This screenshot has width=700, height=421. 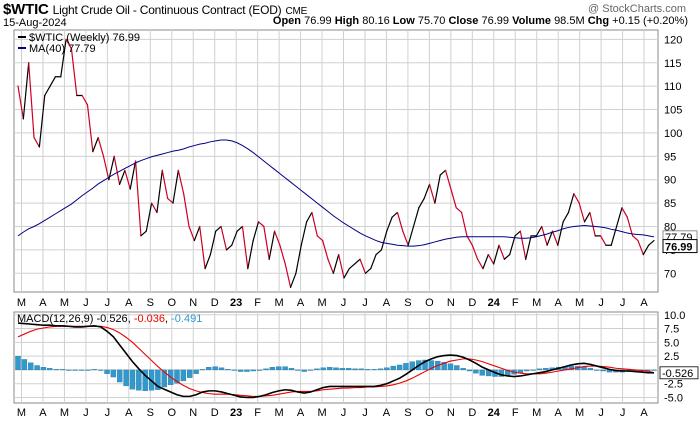 I want to click on macd-last-label: -0.526, so click(x=677, y=374).